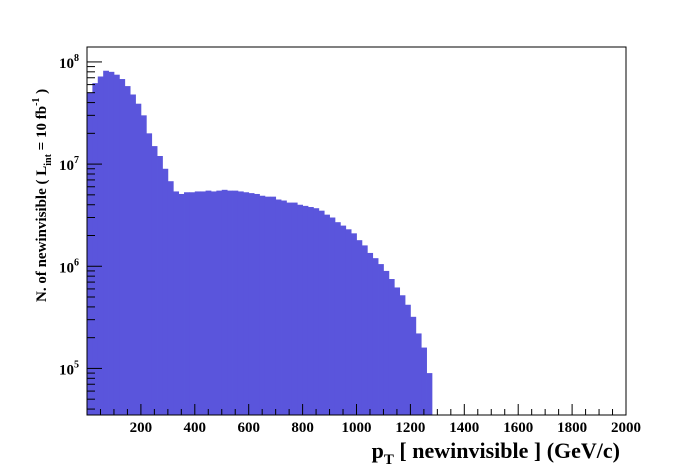 Image resolution: width=696 pixels, height=472 pixels. What do you see at coordinates (464, 428) in the screenshot?
I see `x-tick-label: 1400` at bounding box center [464, 428].